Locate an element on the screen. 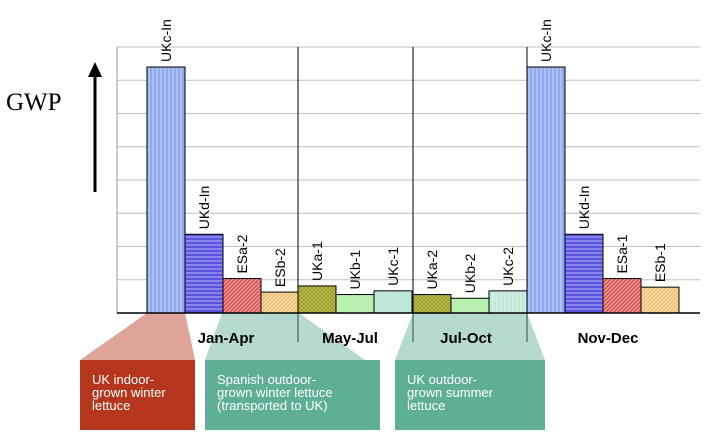 This screenshot has width=721, height=435. bar-label: UKa-1 is located at coordinates (317, 261).